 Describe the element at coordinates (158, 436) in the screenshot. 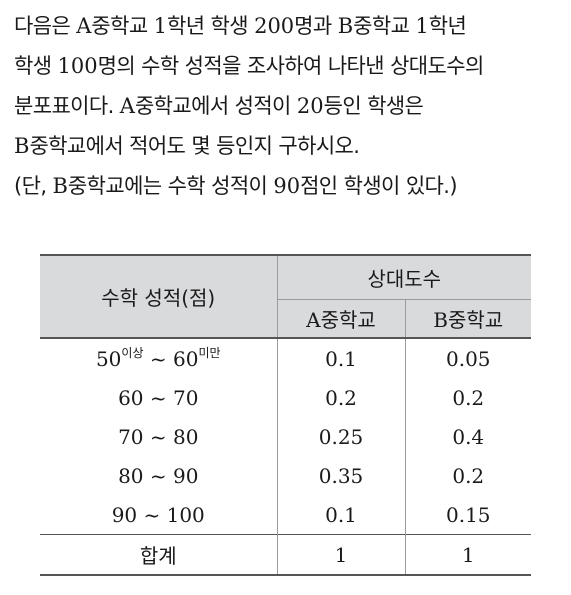

I see `score-range: 70 ~ 80` at that location.